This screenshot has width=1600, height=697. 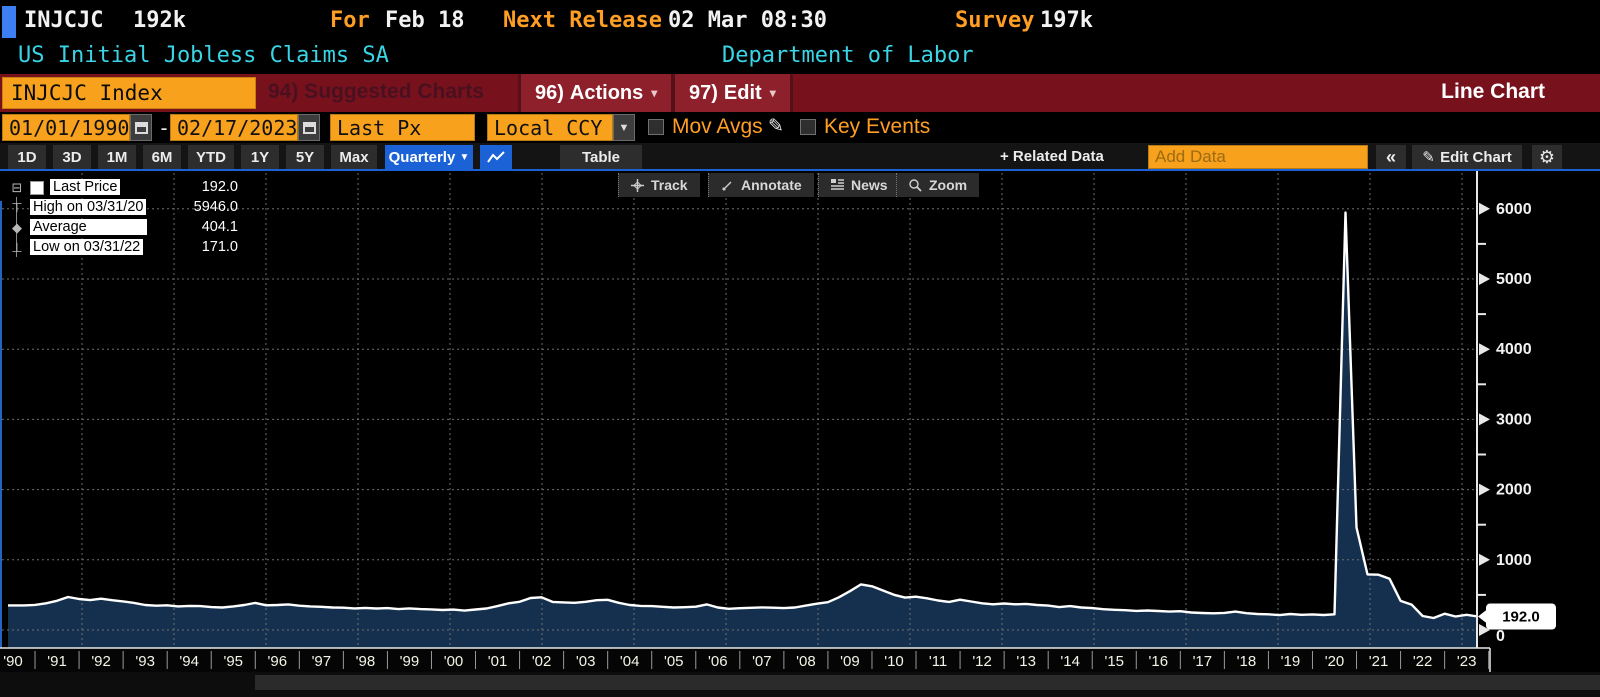 I want to click on panel-indicator, so click(x=9, y=22).